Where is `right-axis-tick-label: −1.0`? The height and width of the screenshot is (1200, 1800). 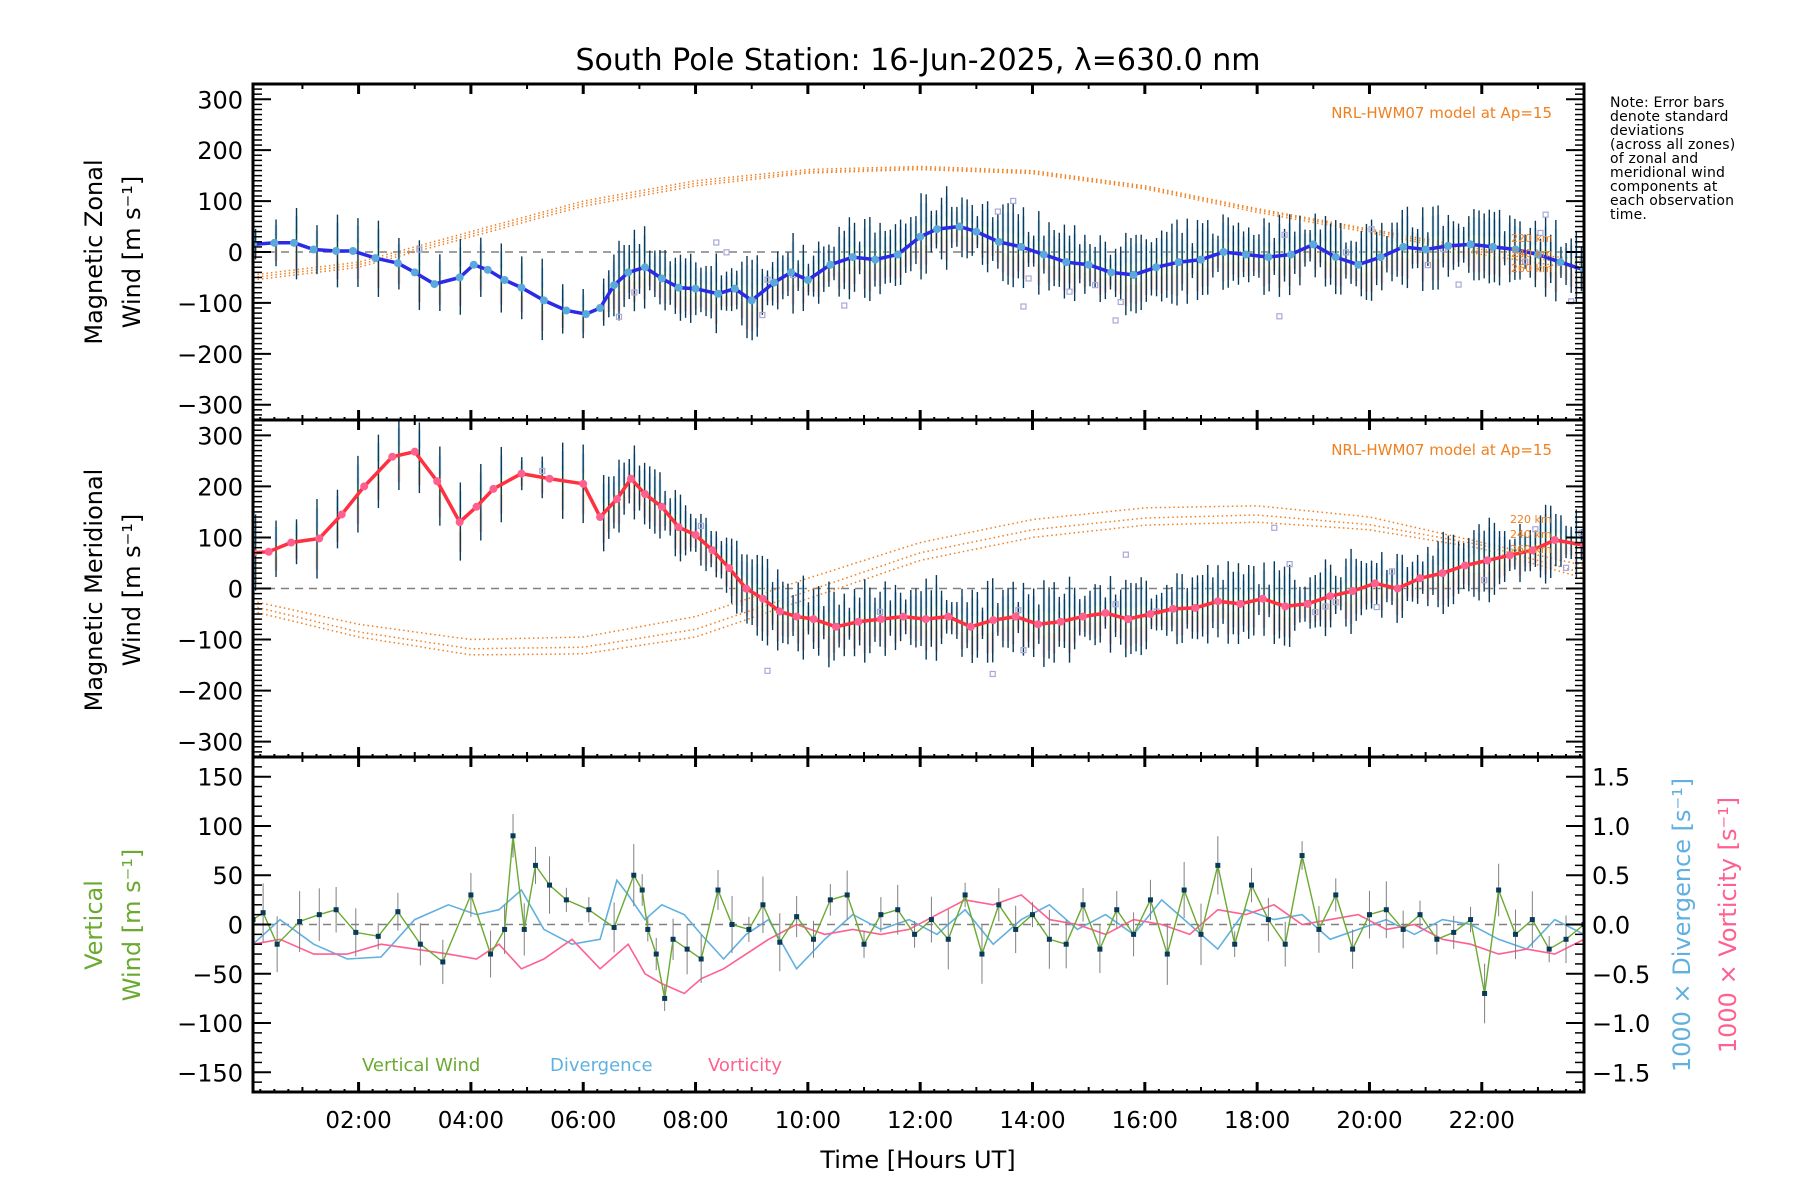 right-axis-tick-label: −1.0 is located at coordinates (1621, 1024).